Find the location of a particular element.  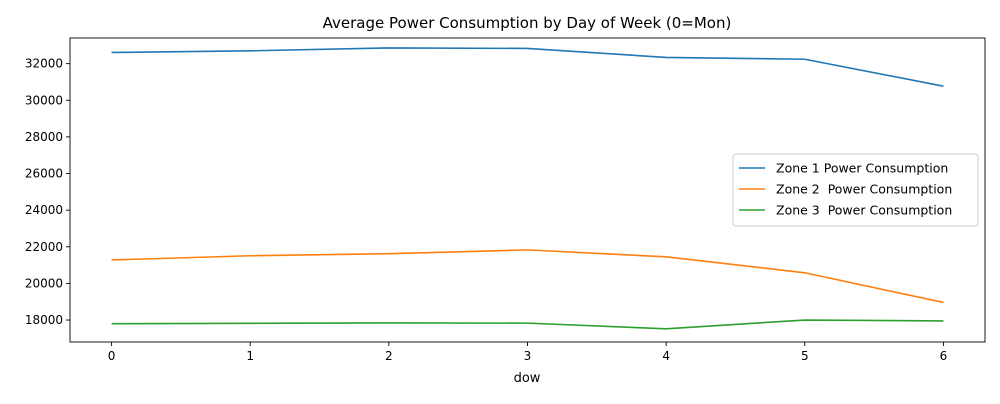

x-tick-label: 0 is located at coordinates (112, 356).